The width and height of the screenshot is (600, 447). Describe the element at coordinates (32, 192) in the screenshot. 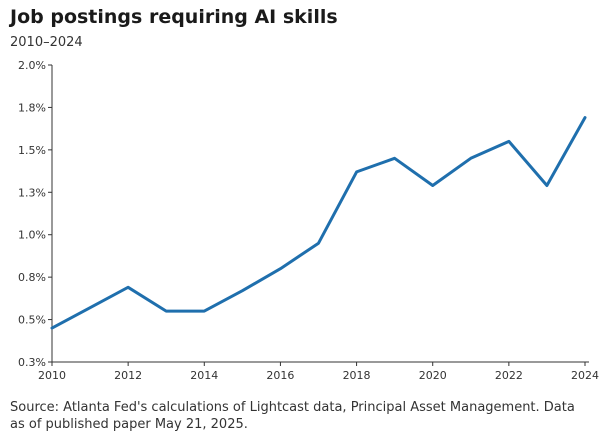

I see `y-tick-label: 1.3%` at that location.